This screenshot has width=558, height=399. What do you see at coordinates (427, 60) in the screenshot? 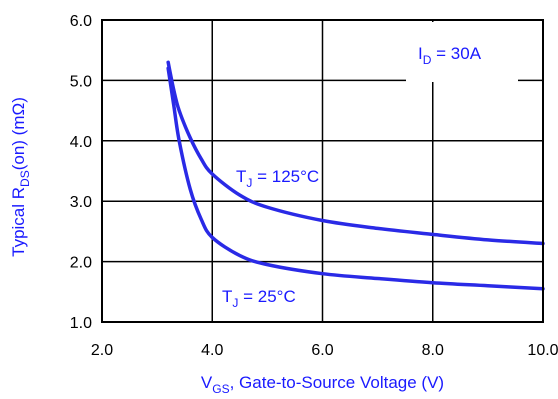
I see `annotation-sub: D` at bounding box center [427, 60].